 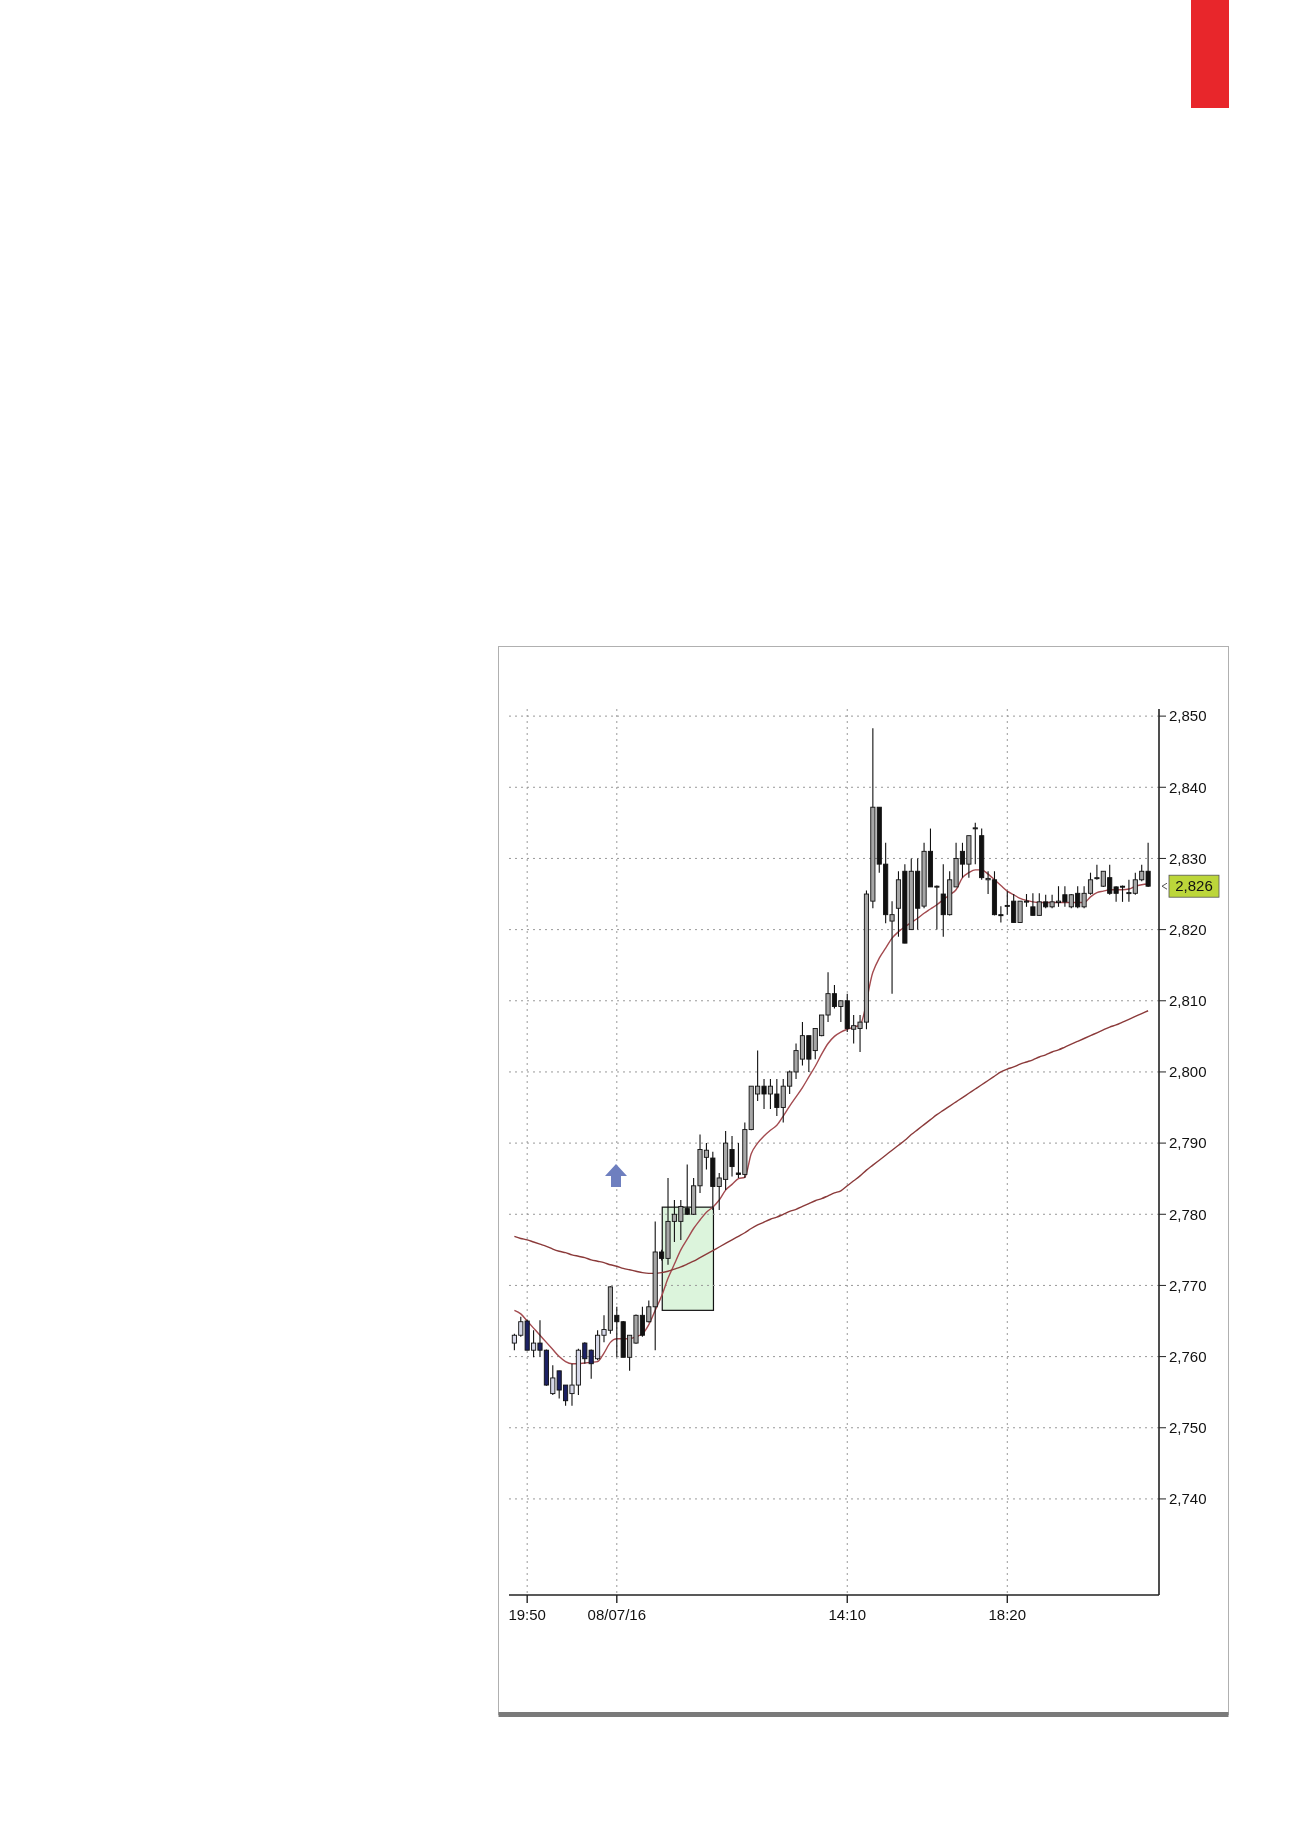 What do you see at coordinates (616, 1614) in the screenshot?
I see `x-tick-label: 08/07/16` at bounding box center [616, 1614].